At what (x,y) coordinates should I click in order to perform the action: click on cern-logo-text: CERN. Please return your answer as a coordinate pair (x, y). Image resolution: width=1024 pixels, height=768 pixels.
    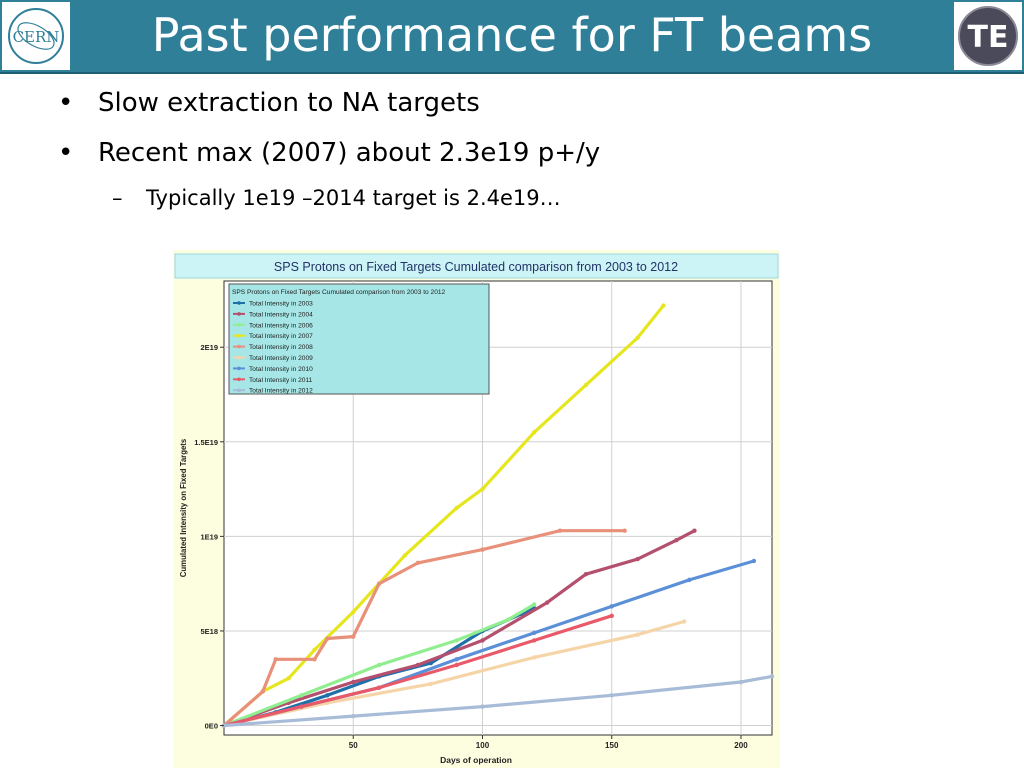
    Looking at the image, I should click on (36, 37).